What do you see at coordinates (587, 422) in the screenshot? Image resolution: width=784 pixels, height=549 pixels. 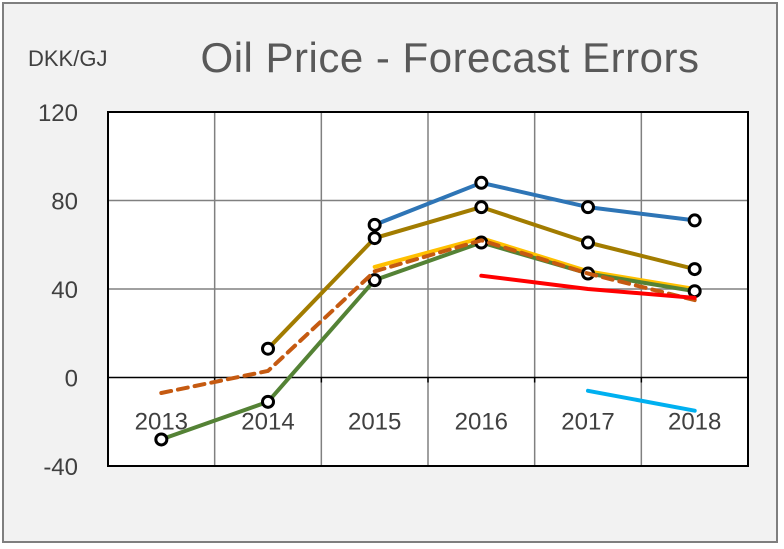 I see `x-tick-label: 2017` at bounding box center [587, 422].